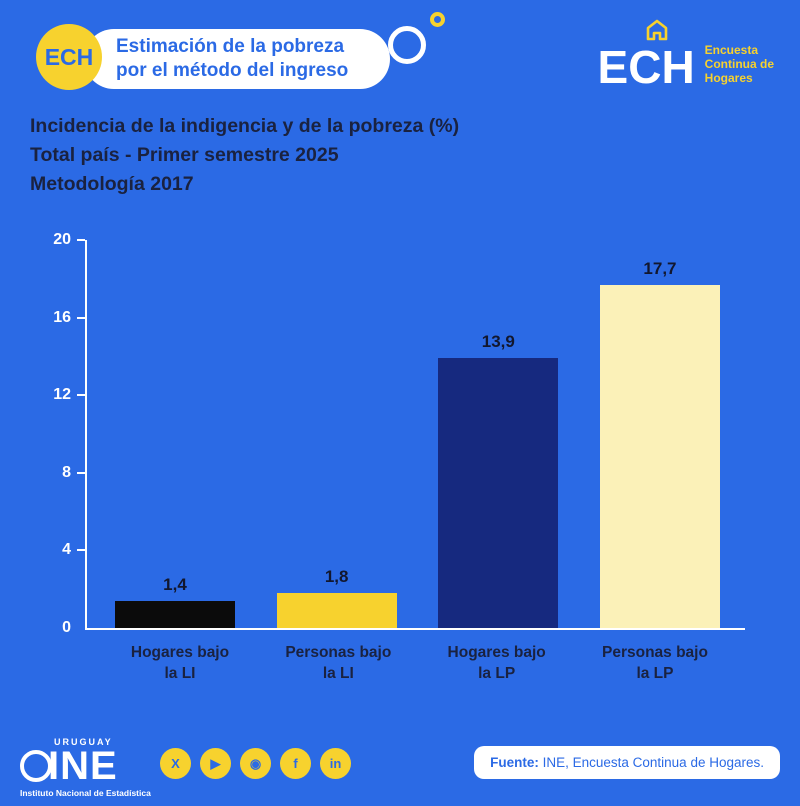  I want to click on y-tick-label: 20, so click(62, 239).